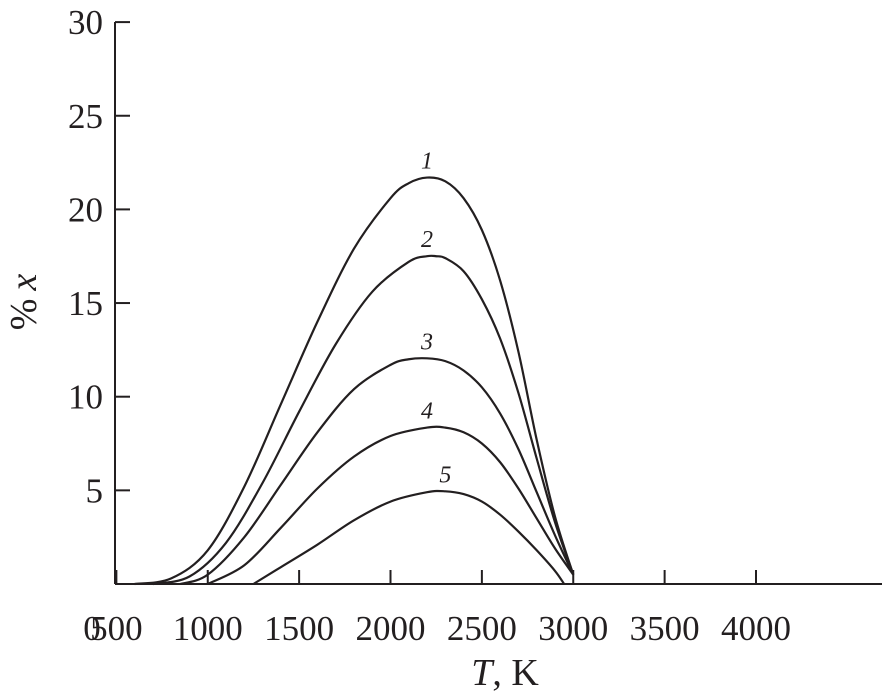 This screenshot has height=699, width=885. What do you see at coordinates (391, 628) in the screenshot?
I see `x-tick-label: 2000` at bounding box center [391, 628].